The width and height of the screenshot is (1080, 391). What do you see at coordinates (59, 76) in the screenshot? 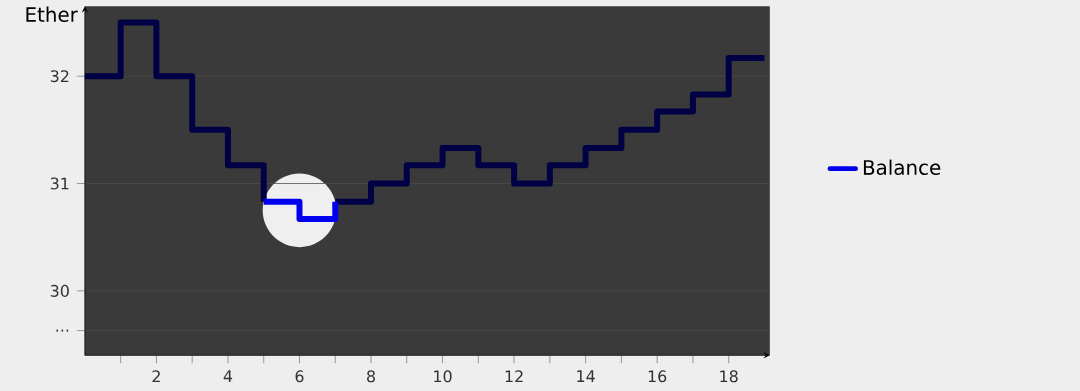
I see `y-tick-label: 32` at bounding box center [59, 76].